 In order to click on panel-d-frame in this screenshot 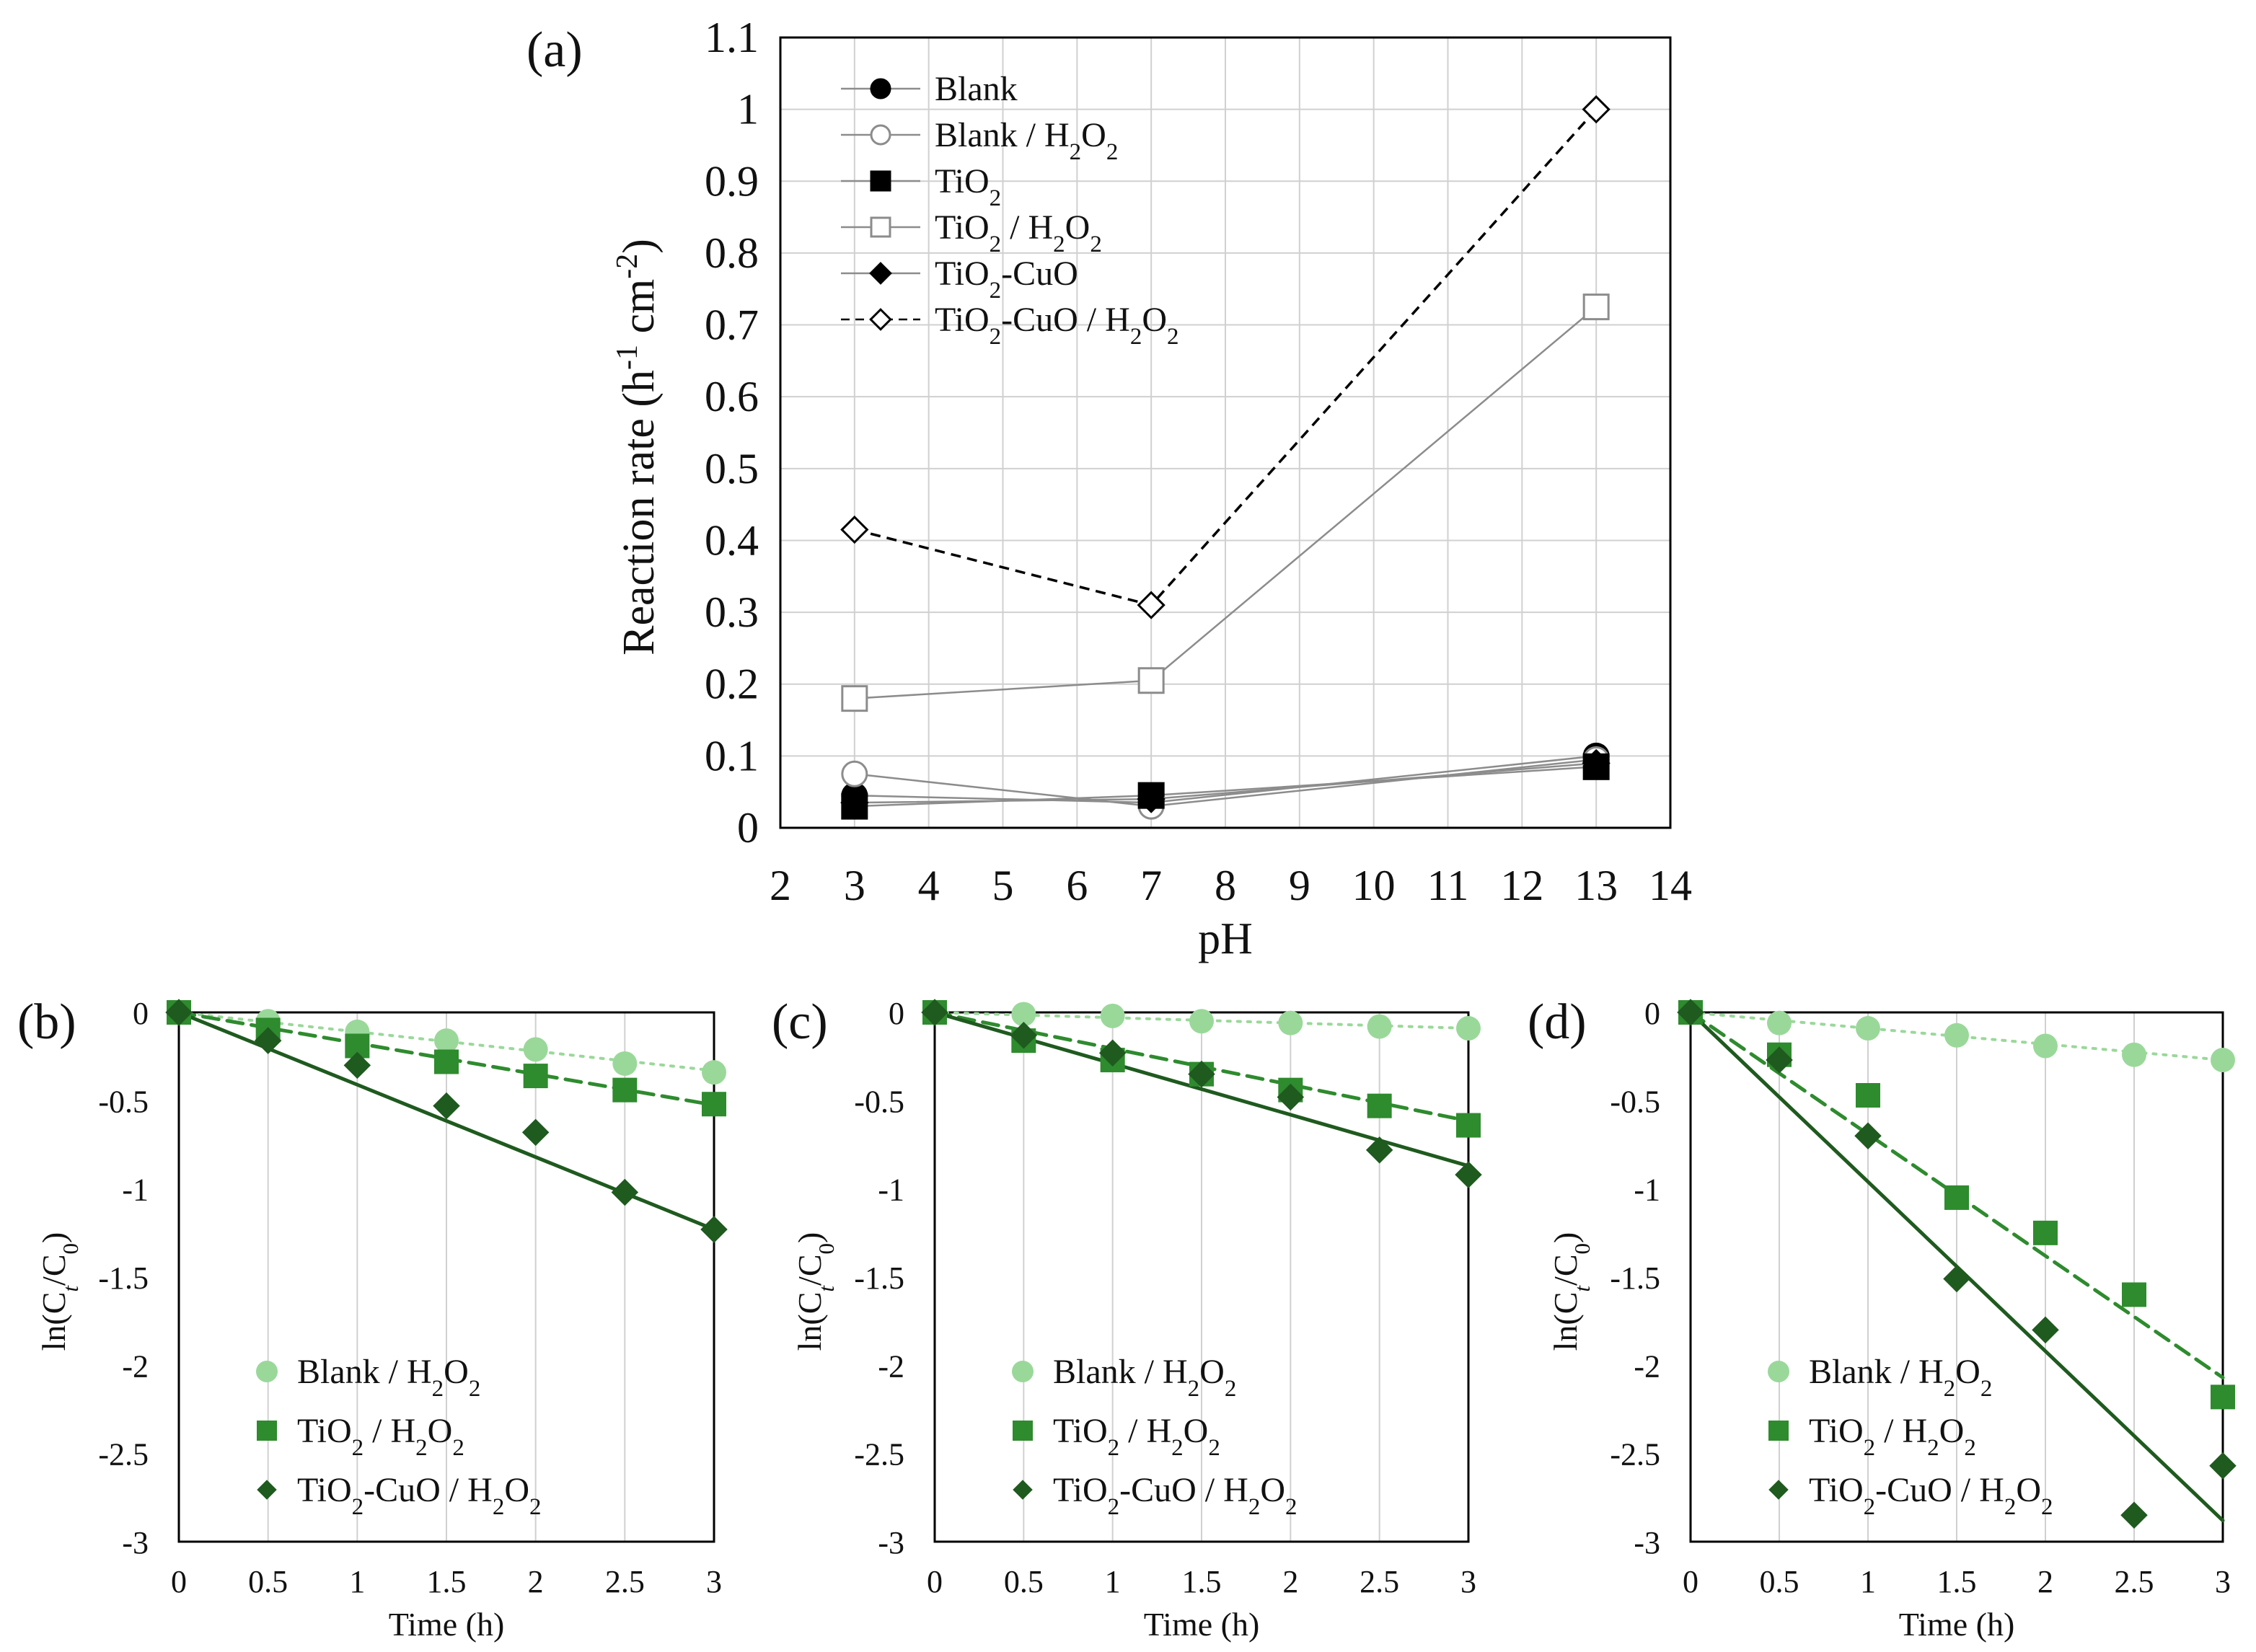, I will do `click(1957, 1277)`.